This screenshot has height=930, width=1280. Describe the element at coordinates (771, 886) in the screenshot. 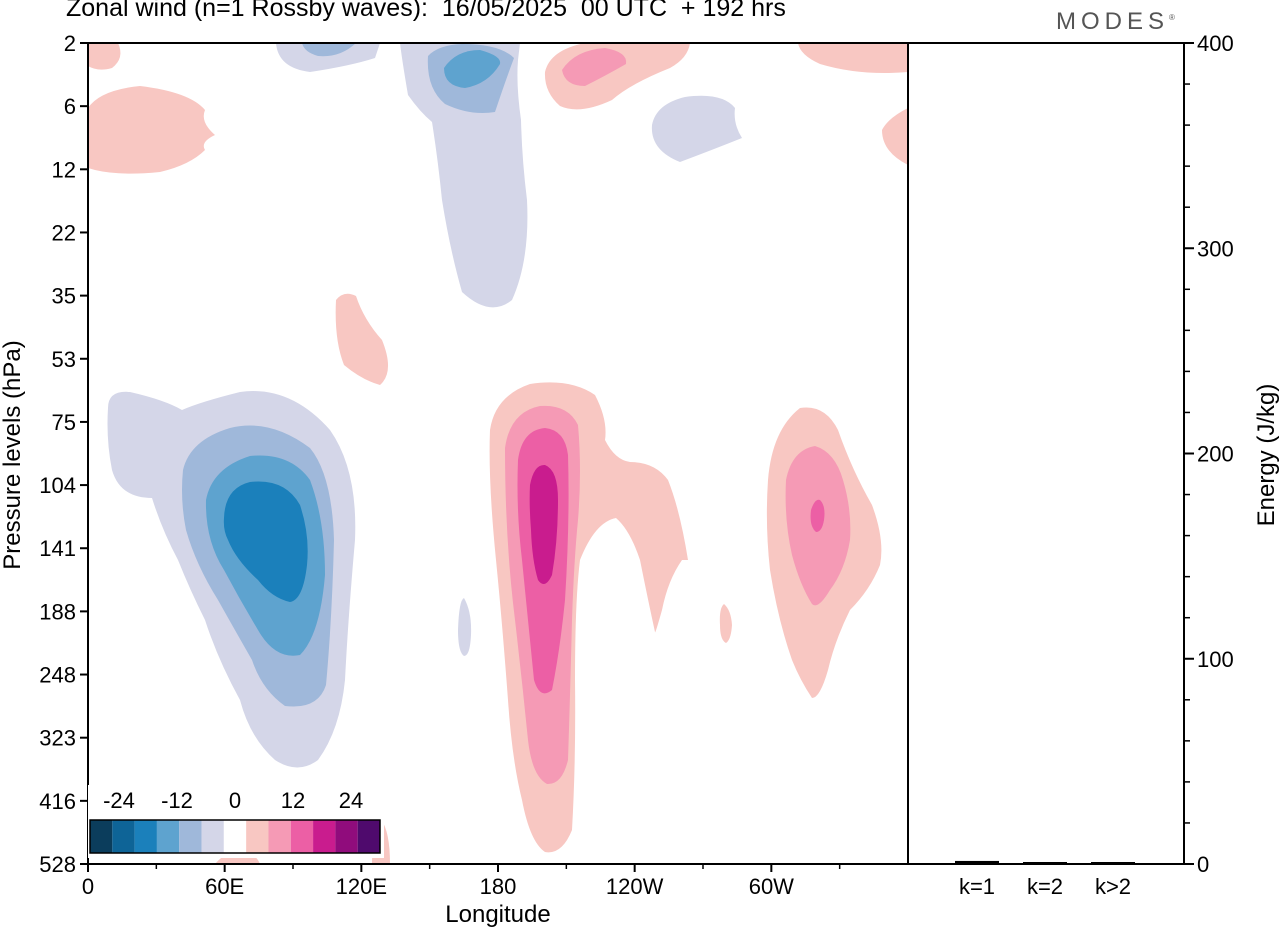

I see `x-tick-label: 60W` at that location.